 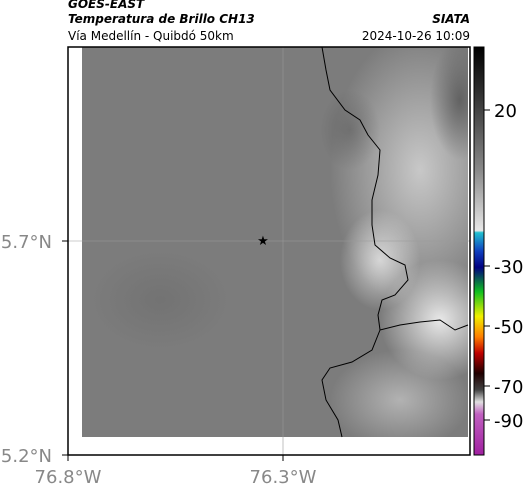 I want to click on lat-label: 5.7°N, so click(x=26, y=242).